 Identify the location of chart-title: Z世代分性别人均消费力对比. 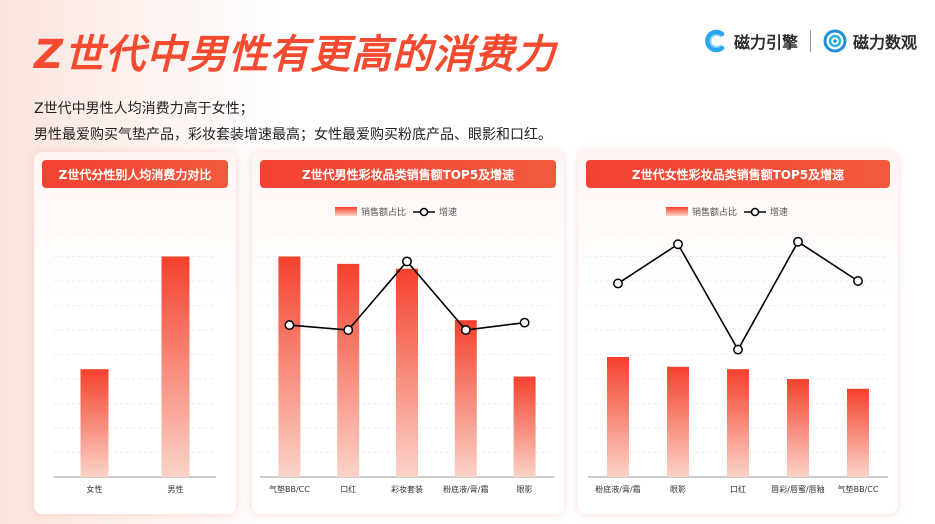
(135, 174).